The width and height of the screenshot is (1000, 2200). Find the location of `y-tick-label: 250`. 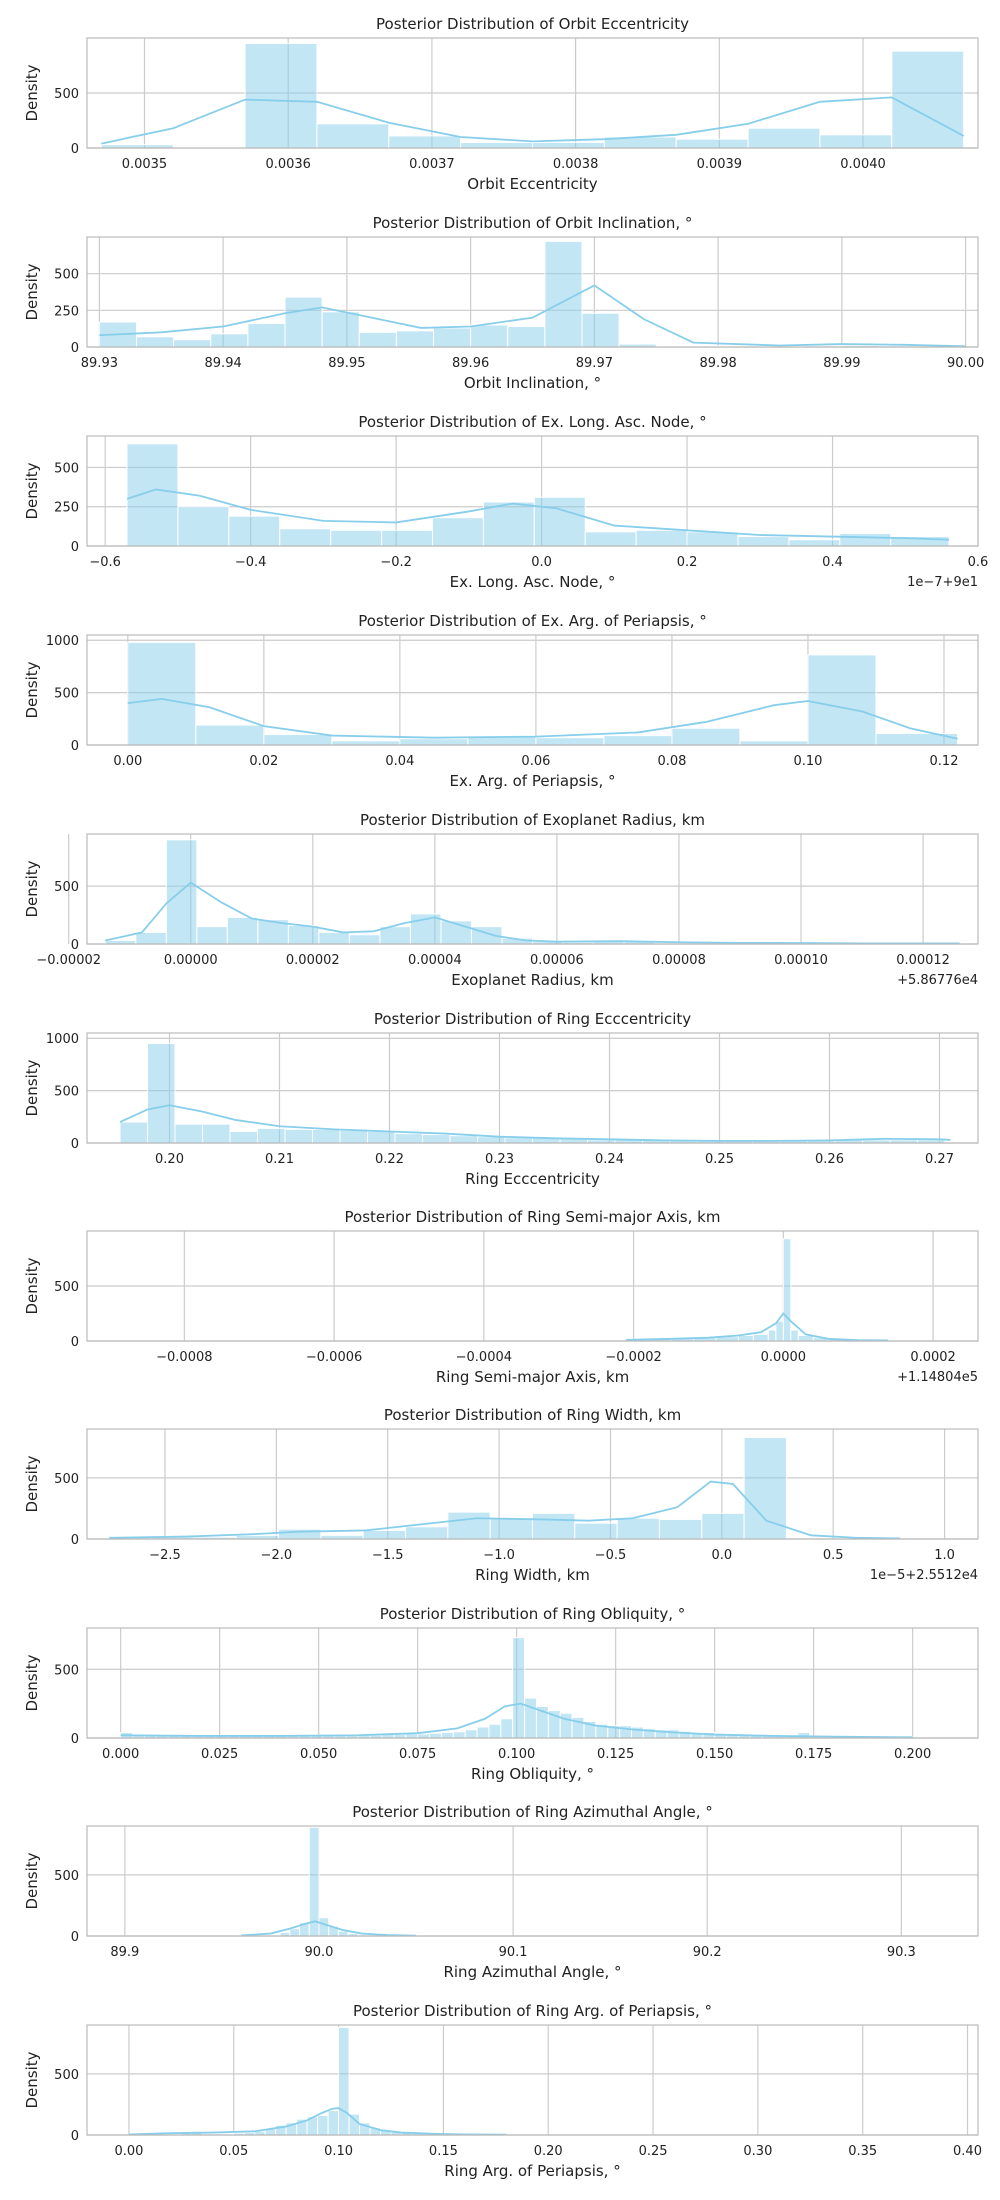

y-tick-label: 250 is located at coordinates (66, 508).